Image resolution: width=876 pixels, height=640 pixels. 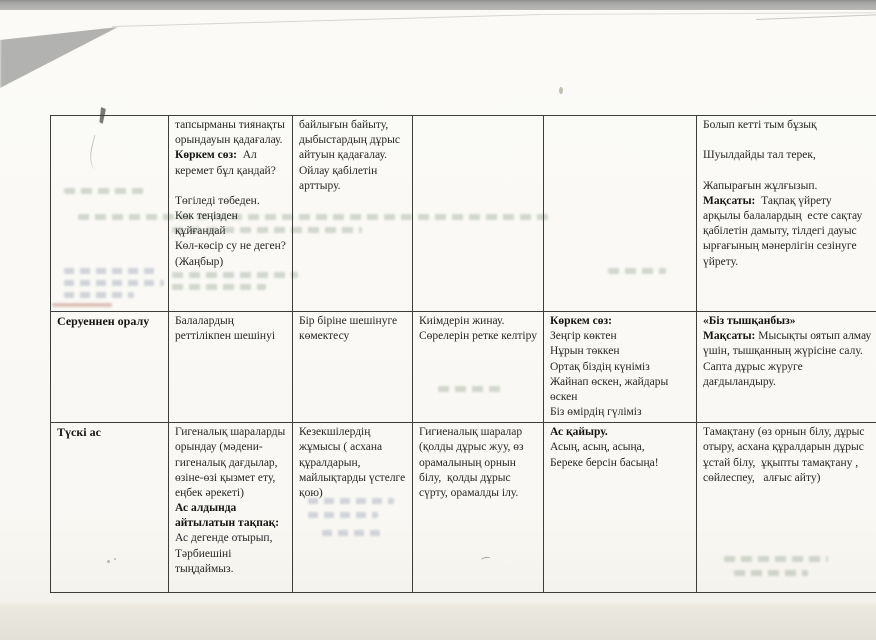 What do you see at coordinates (620, 213) in the screenshot?
I see `cell-r1c5` at bounding box center [620, 213].